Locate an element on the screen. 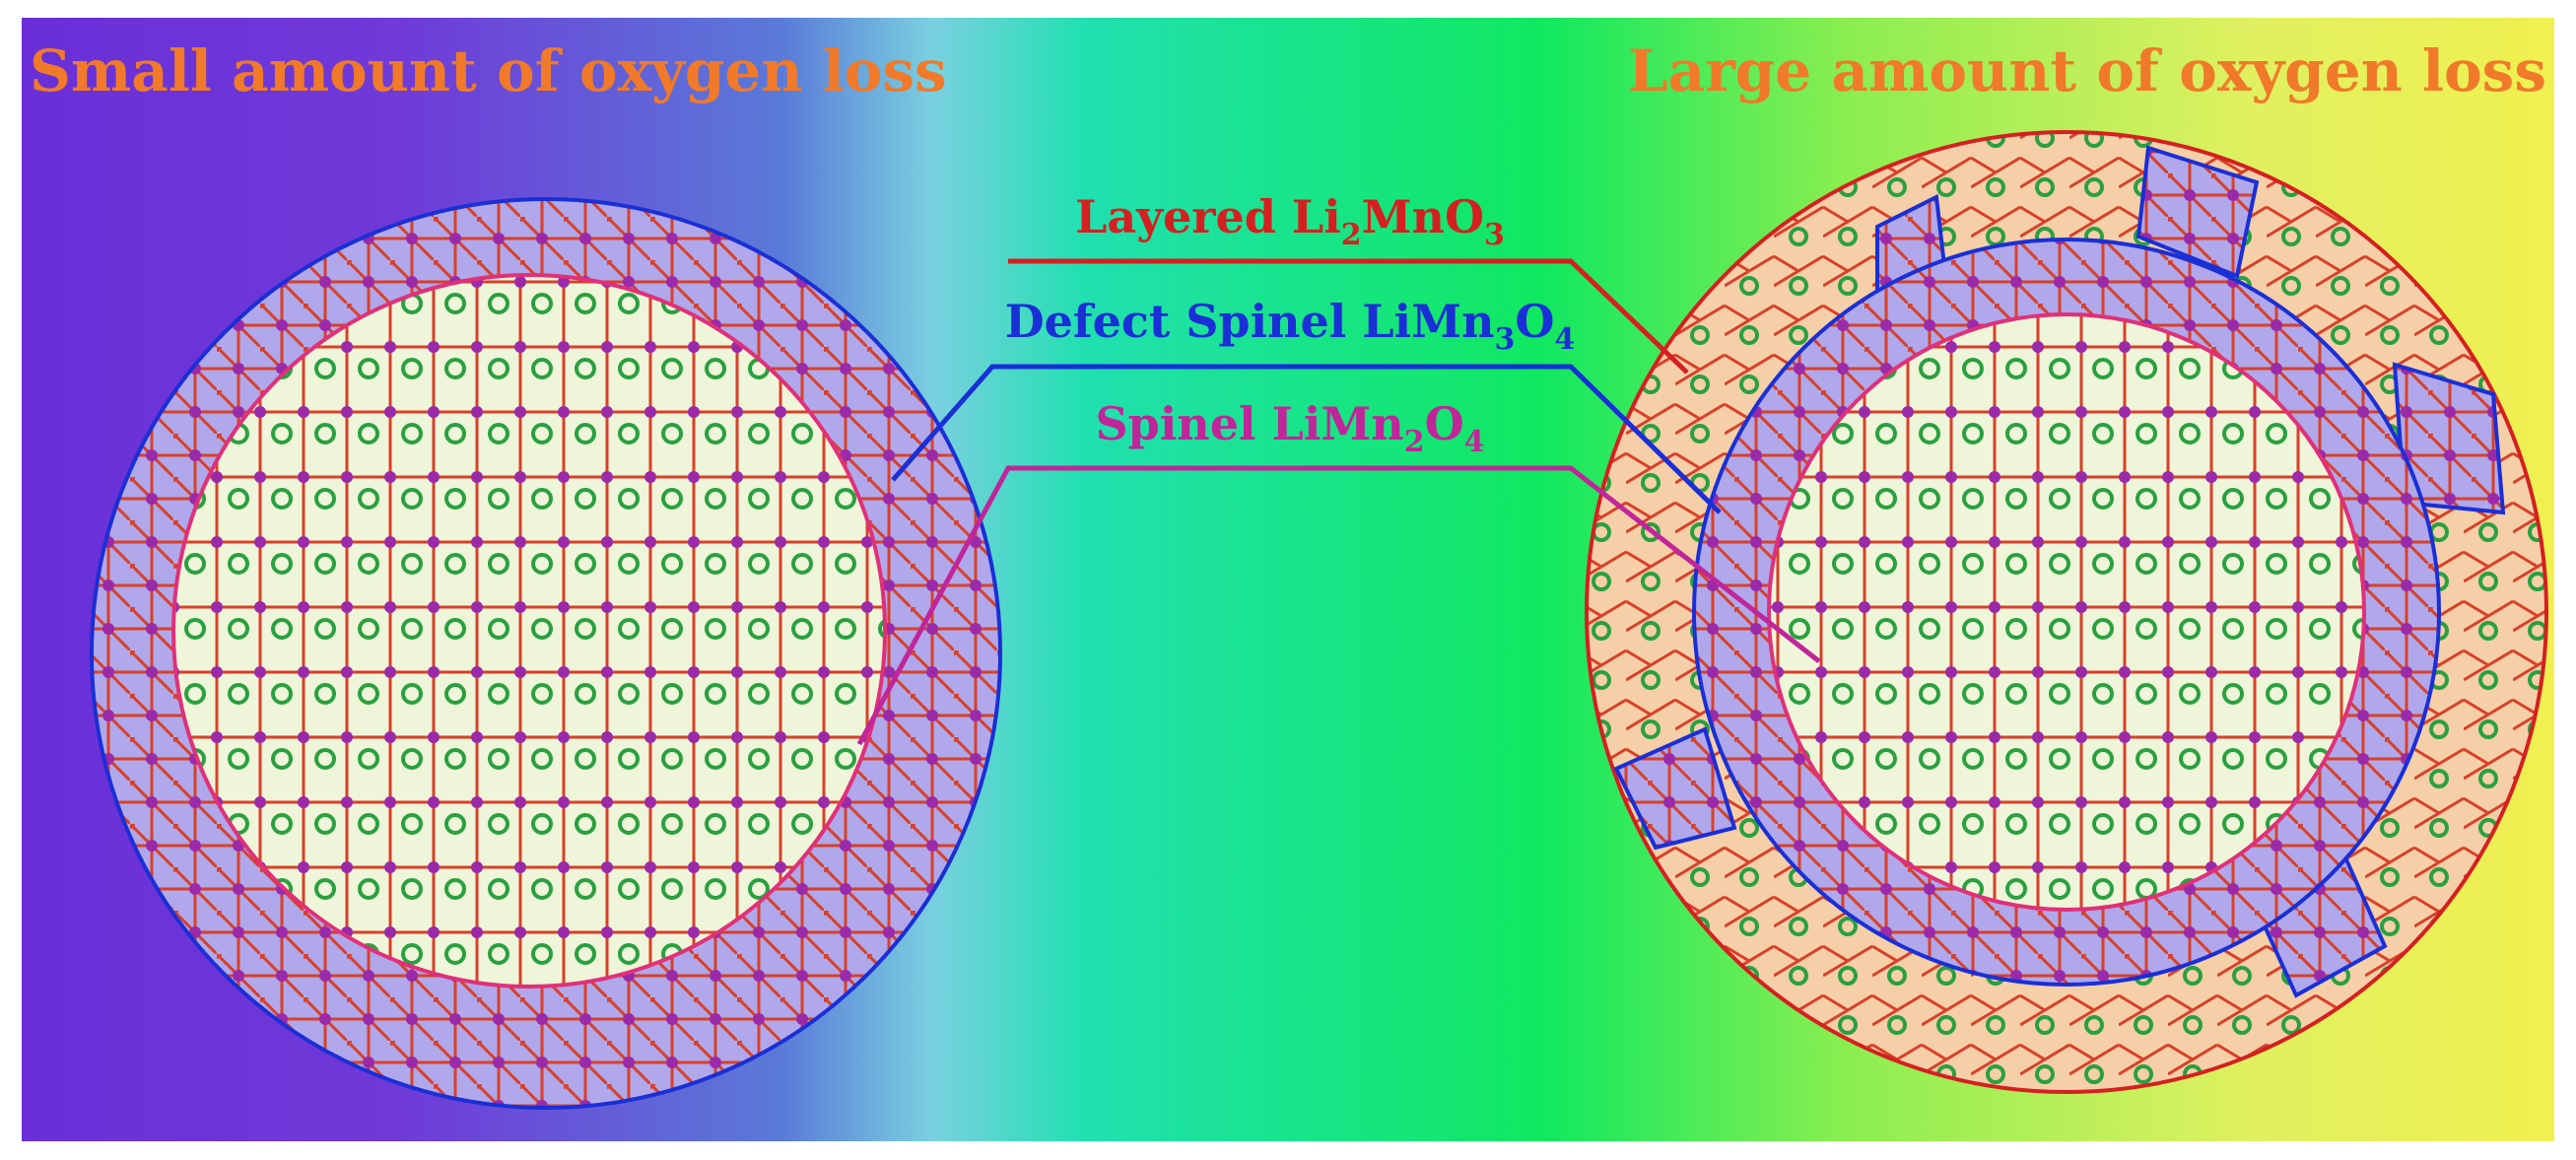  label-text: Defect Spinel LiMn is located at coordinates (1250, 321).